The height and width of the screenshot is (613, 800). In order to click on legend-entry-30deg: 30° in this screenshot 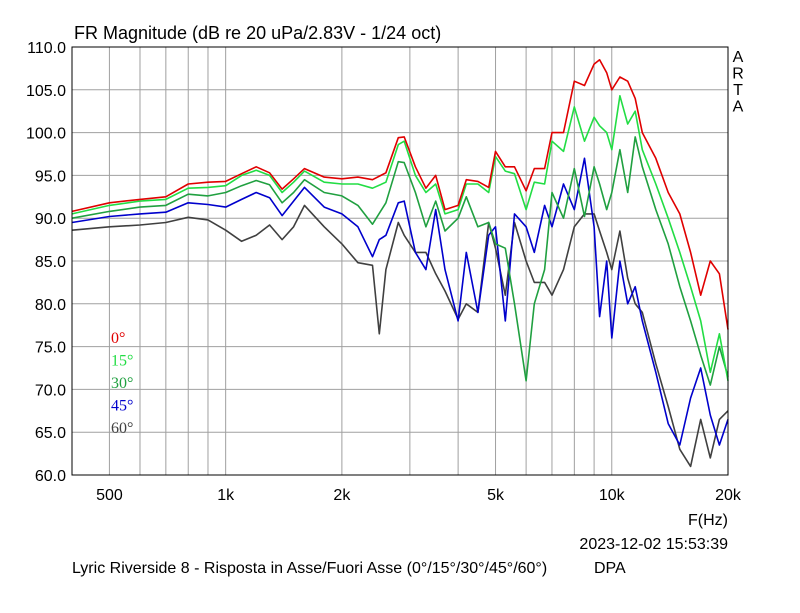, I will do `click(122, 383)`.